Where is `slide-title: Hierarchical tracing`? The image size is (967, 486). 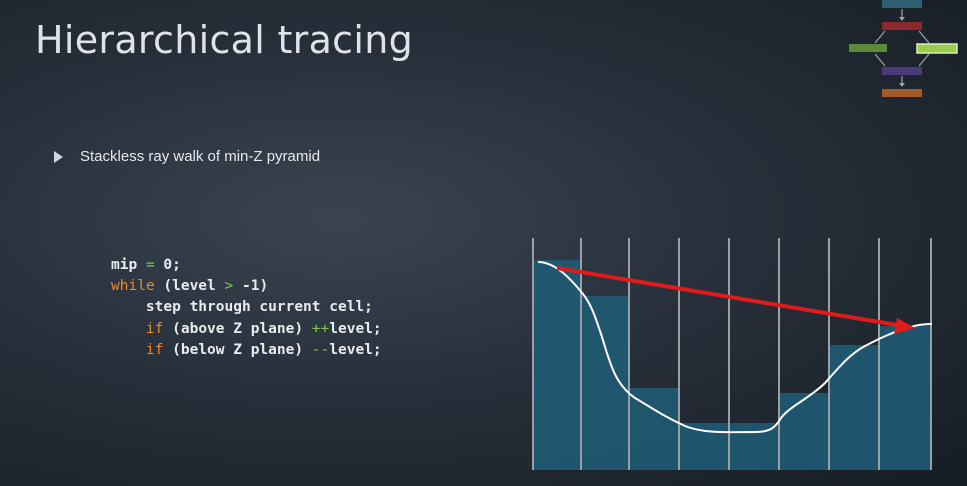 slide-title: Hierarchical tracing is located at coordinates (224, 40).